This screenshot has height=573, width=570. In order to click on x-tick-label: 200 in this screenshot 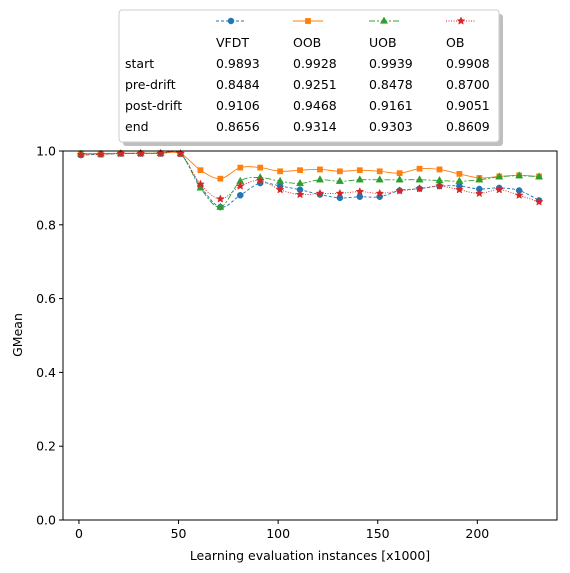, I will do `click(477, 533)`.